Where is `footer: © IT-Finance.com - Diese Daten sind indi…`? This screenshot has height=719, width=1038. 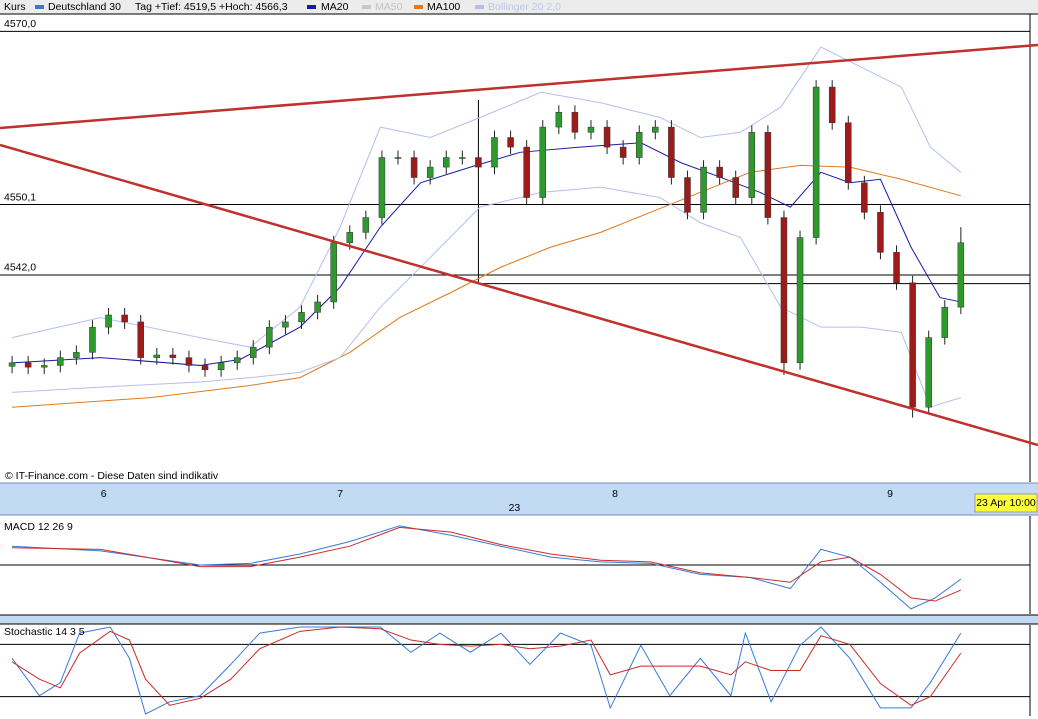
footer: © IT-Finance.com - Diese Daten sind indi… is located at coordinates (112, 476).